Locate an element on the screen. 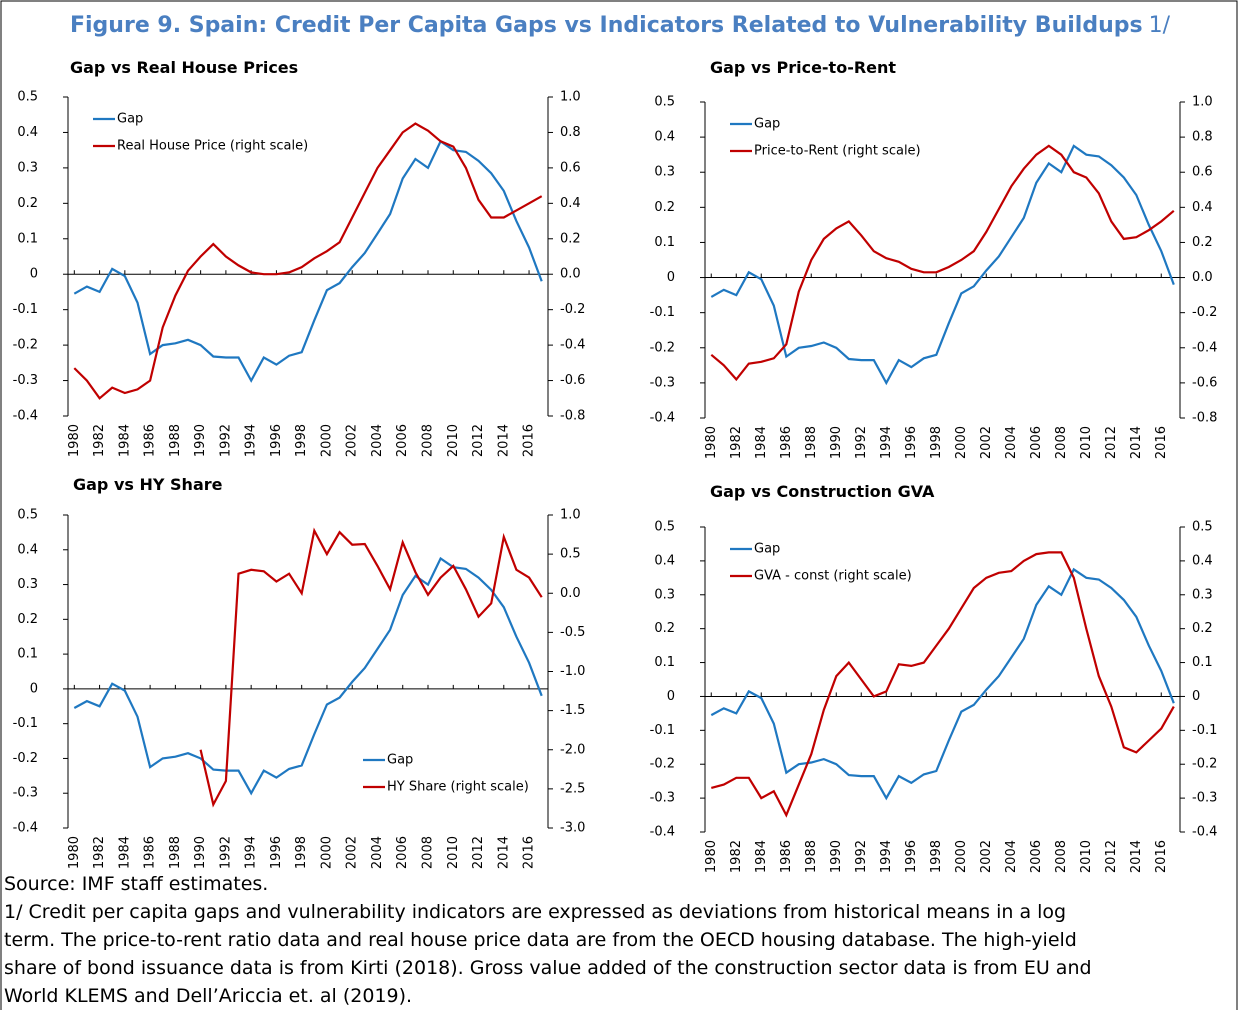 The height and width of the screenshot is (1014, 1239). x-tick-label: 1984 is located at coordinates (124, 852).